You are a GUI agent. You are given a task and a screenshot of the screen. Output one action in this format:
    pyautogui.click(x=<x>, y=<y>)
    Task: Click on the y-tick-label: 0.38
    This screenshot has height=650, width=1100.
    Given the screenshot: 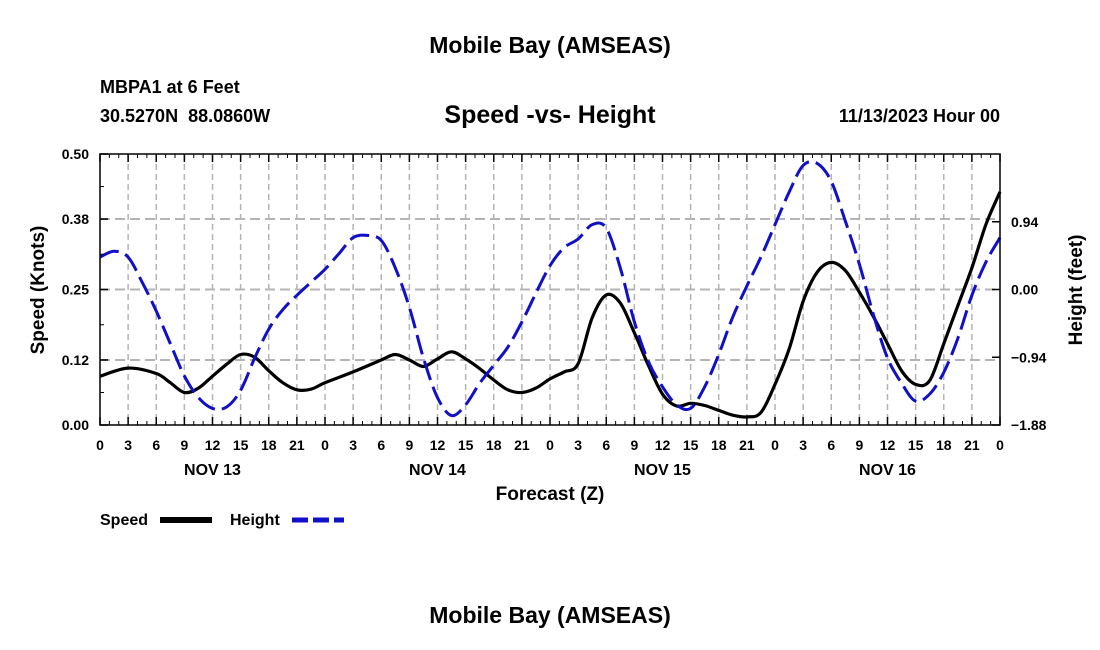 What is the action you would take?
    pyautogui.click(x=75, y=219)
    